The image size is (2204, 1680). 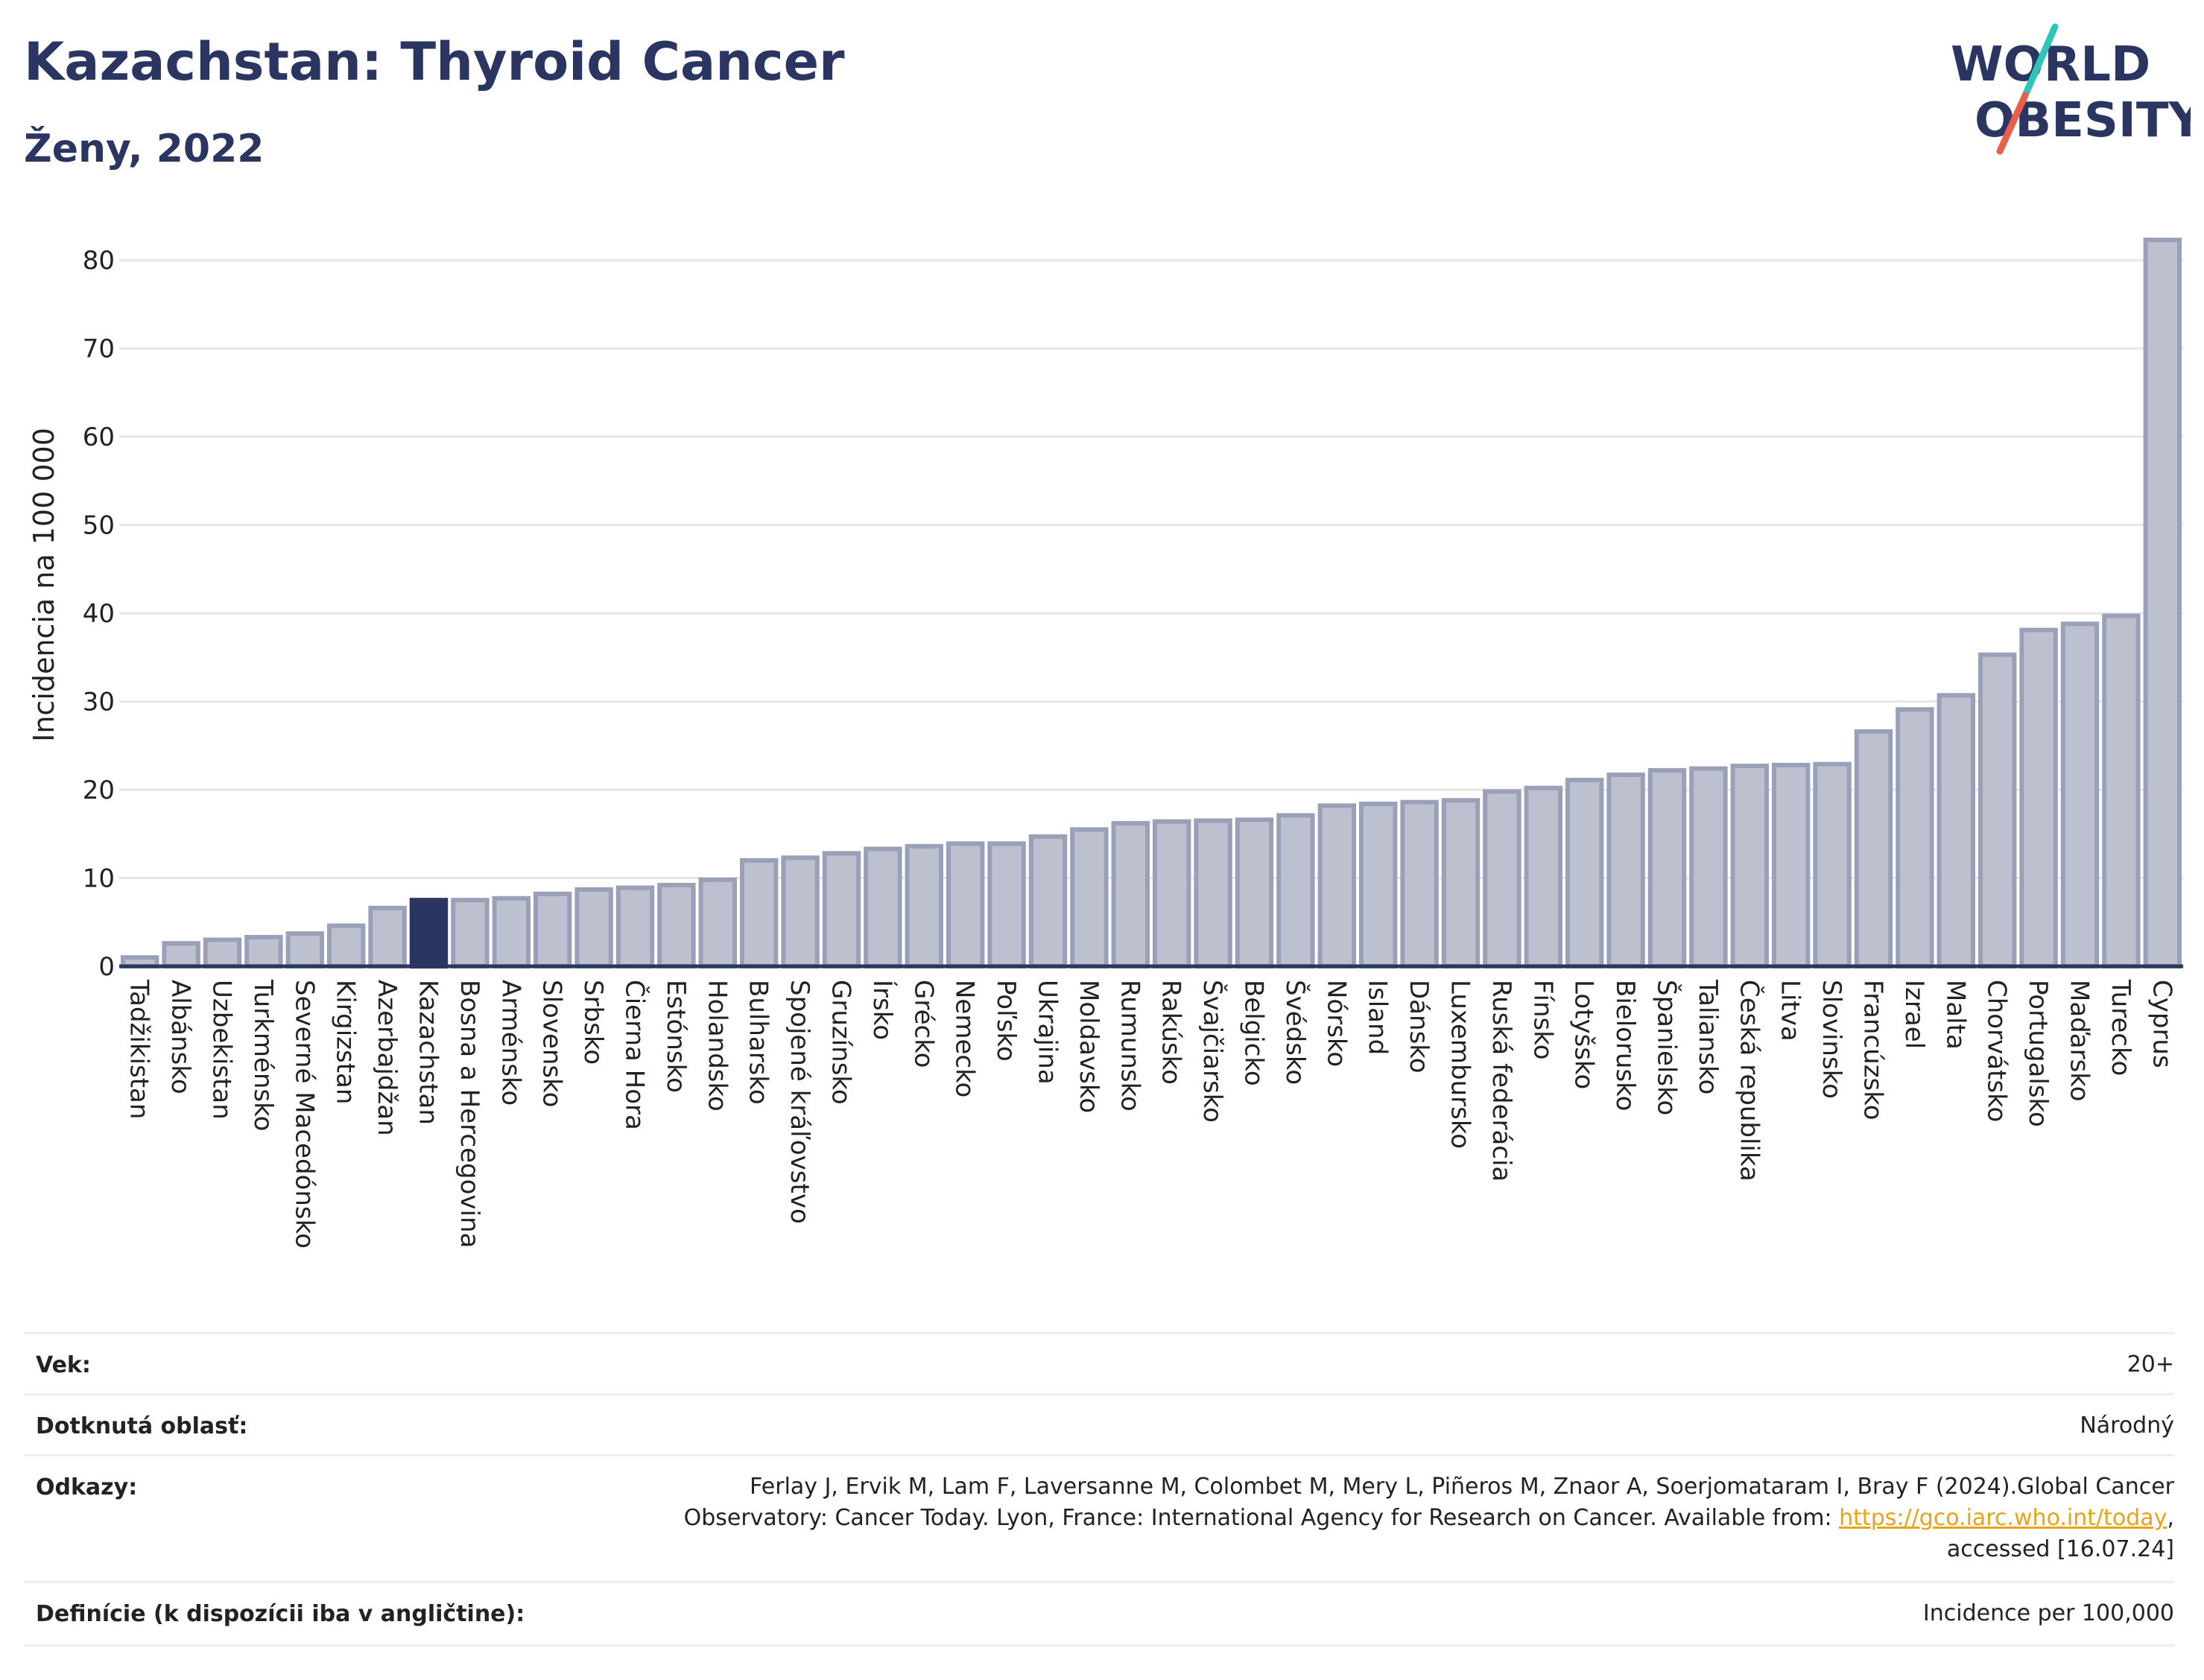 I want to click on x-tick-label: Švédsko, so click(x=1295, y=1032).